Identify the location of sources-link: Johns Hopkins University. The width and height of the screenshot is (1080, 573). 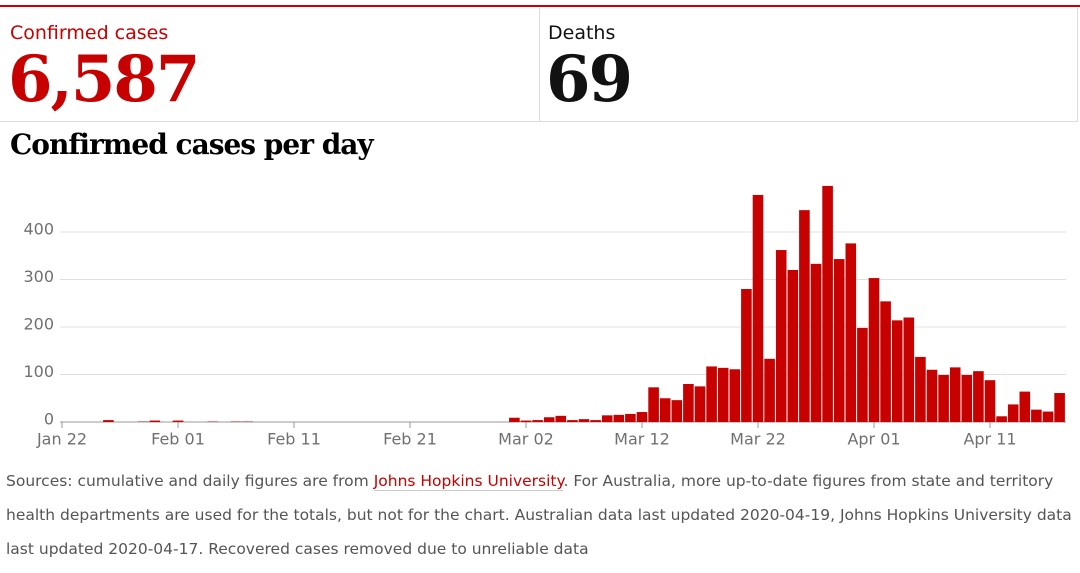
(468, 481).